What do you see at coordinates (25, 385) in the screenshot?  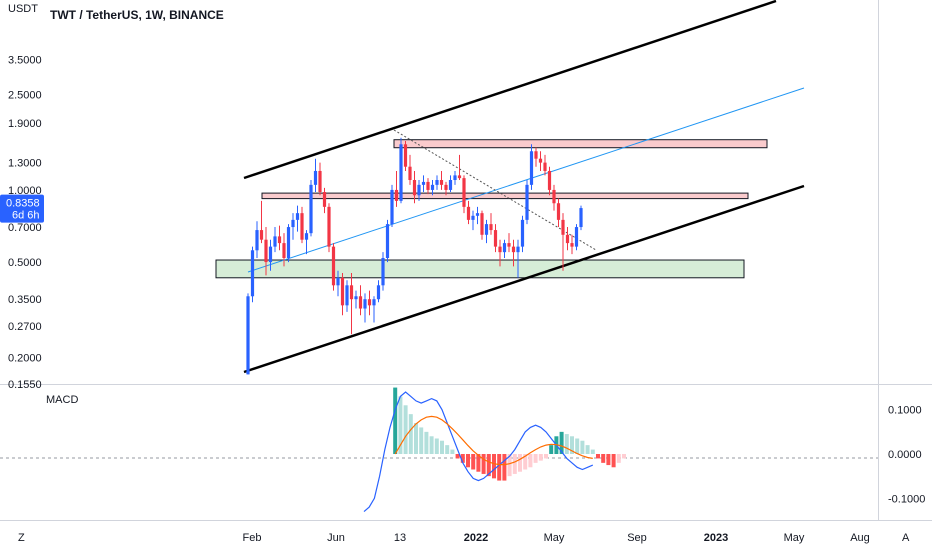 I see `price-tick-label: 0.1550` at bounding box center [25, 385].